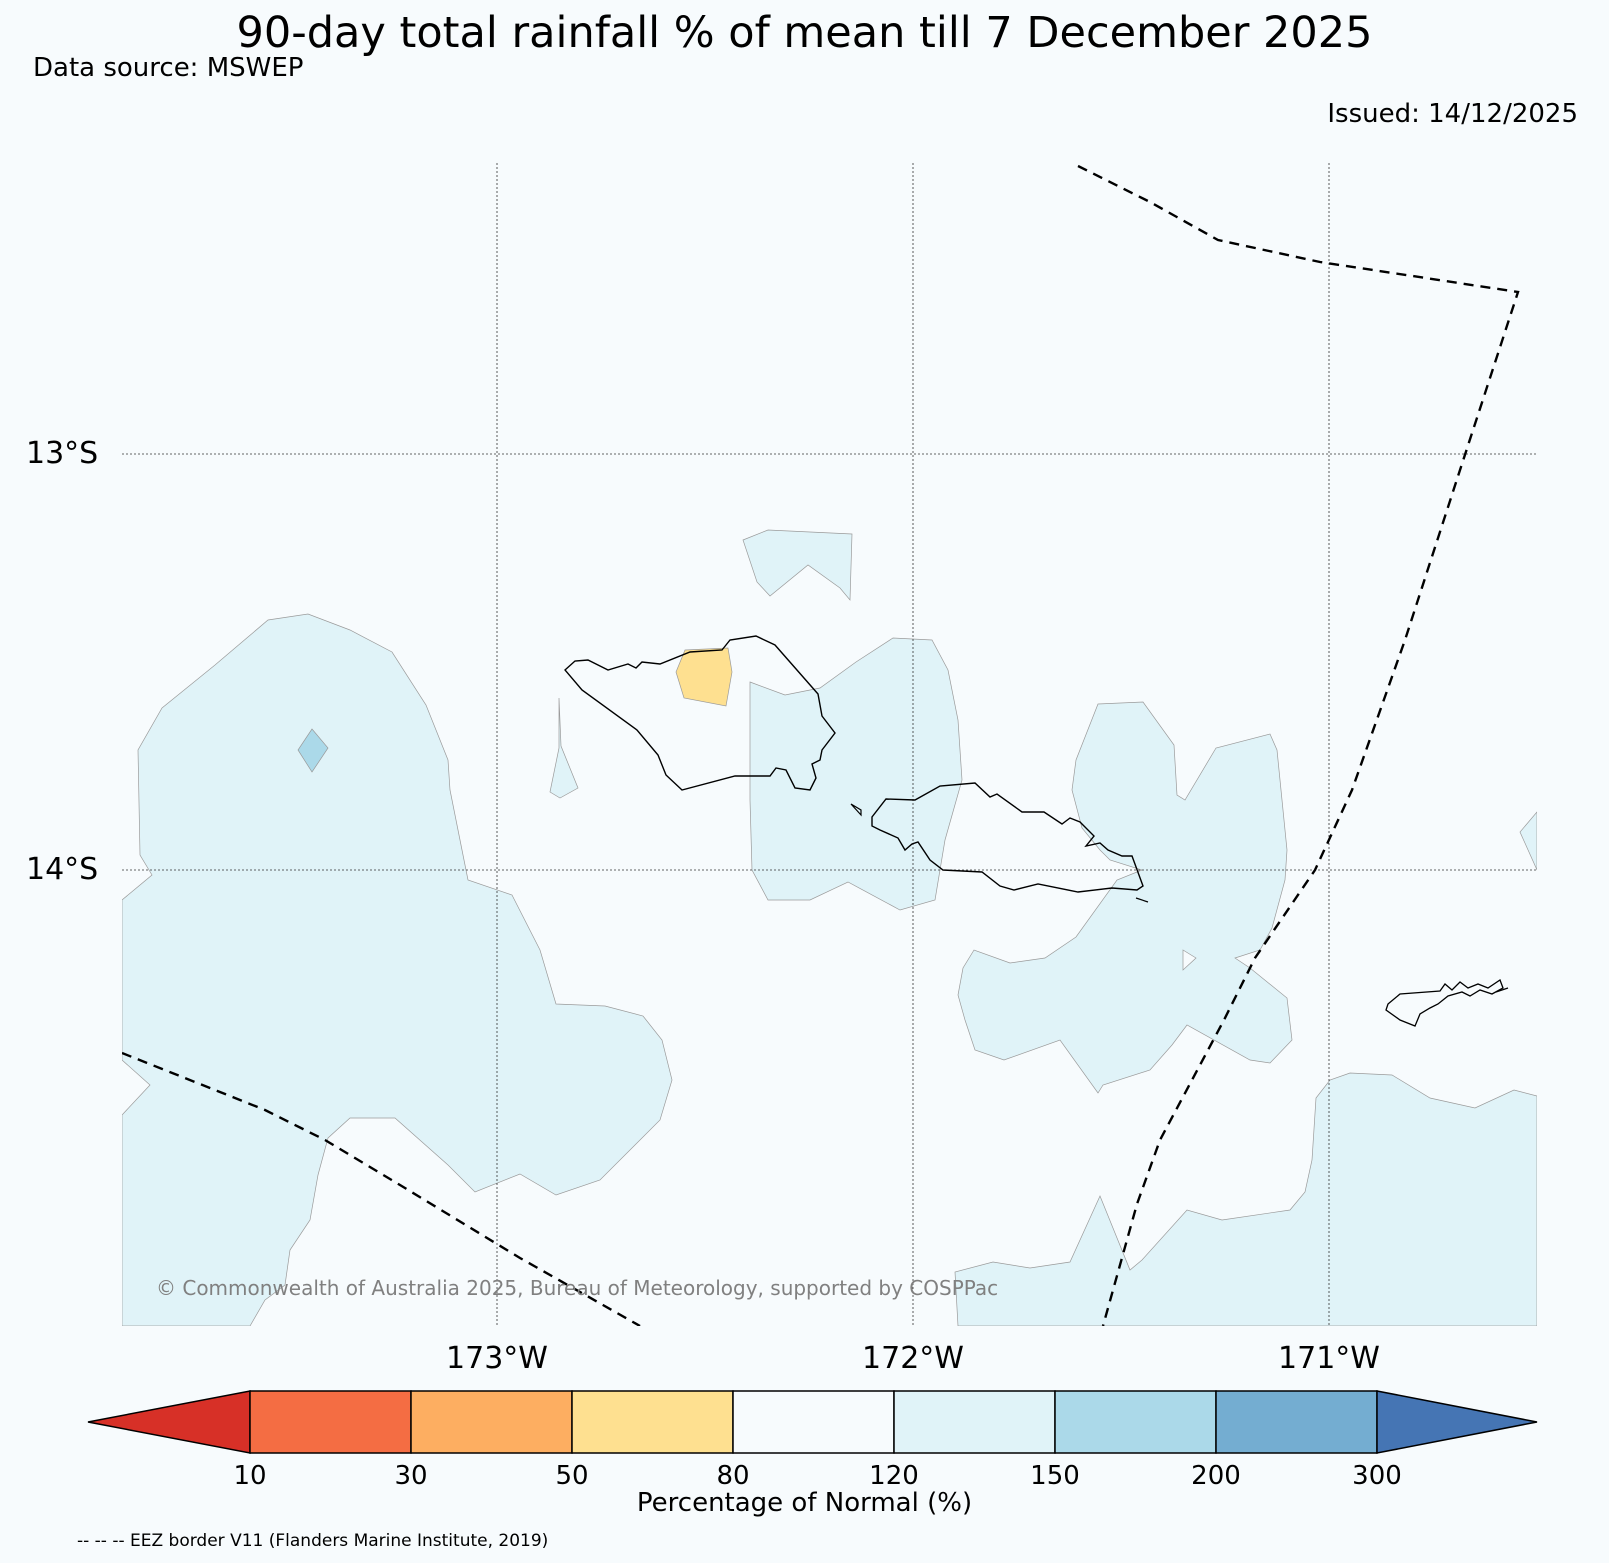 The image size is (1609, 1563). What do you see at coordinates (894, 1476) in the screenshot?
I see `colorbar-tick: 120` at bounding box center [894, 1476].